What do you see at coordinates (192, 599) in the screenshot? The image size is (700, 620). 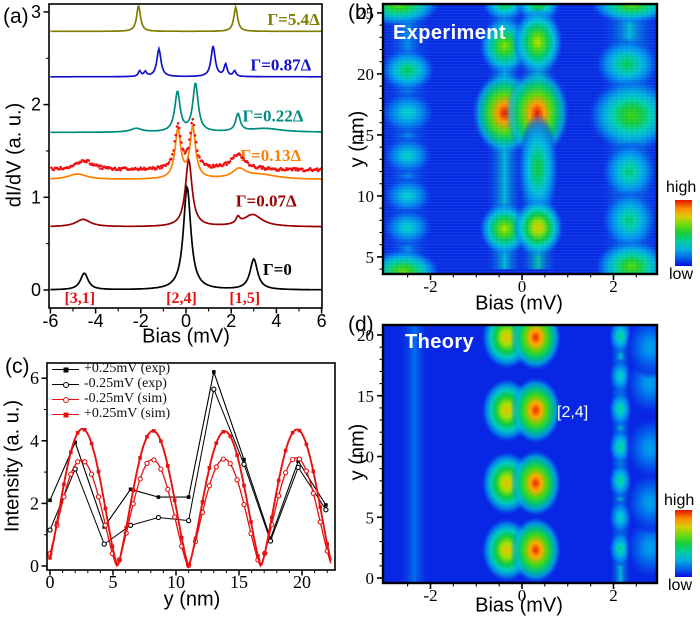 I see `panel-c-xaxis-title: y (nm)` at bounding box center [192, 599].